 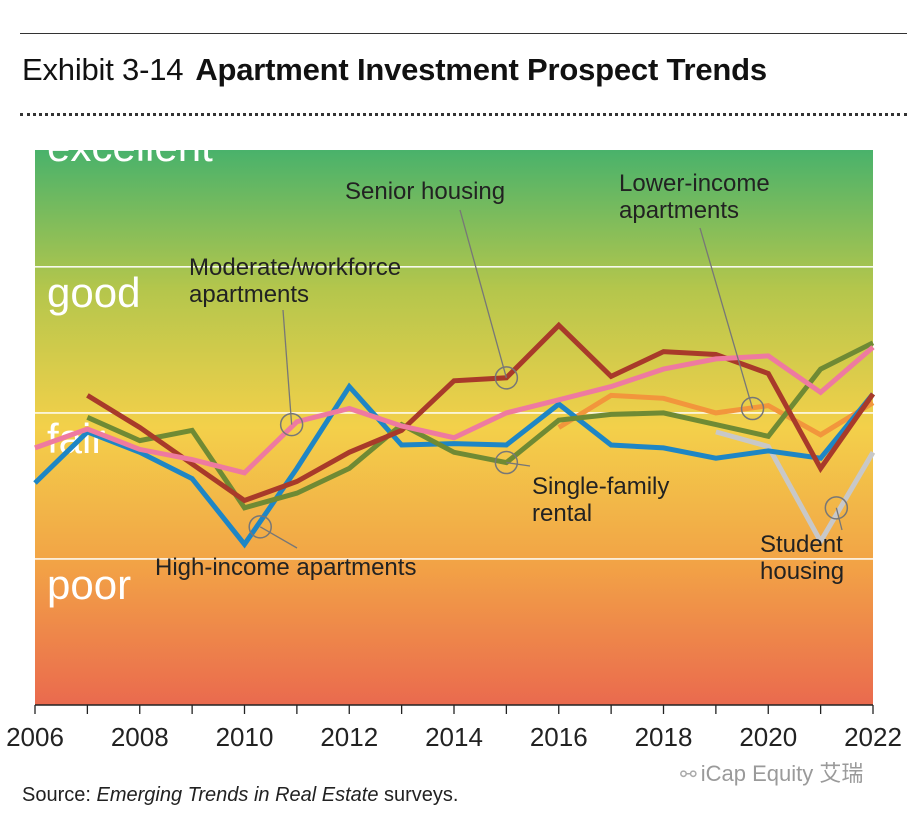 What do you see at coordinates (768, 736) in the screenshot?
I see `x-tick-label-2020: 2020` at bounding box center [768, 736].